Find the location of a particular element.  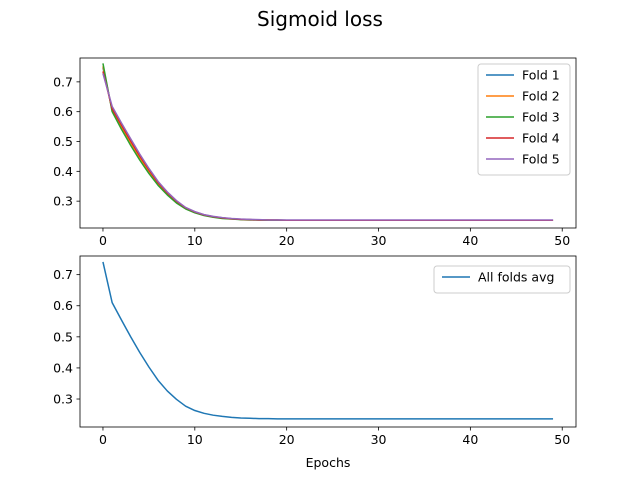

legend-entry-label: Fold 3 is located at coordinates (541, 117).